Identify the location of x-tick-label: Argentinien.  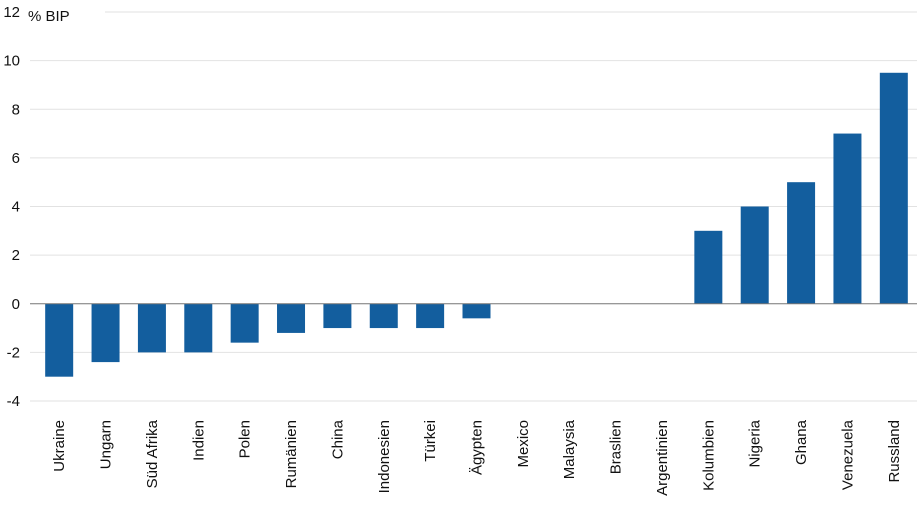
(662, 458).